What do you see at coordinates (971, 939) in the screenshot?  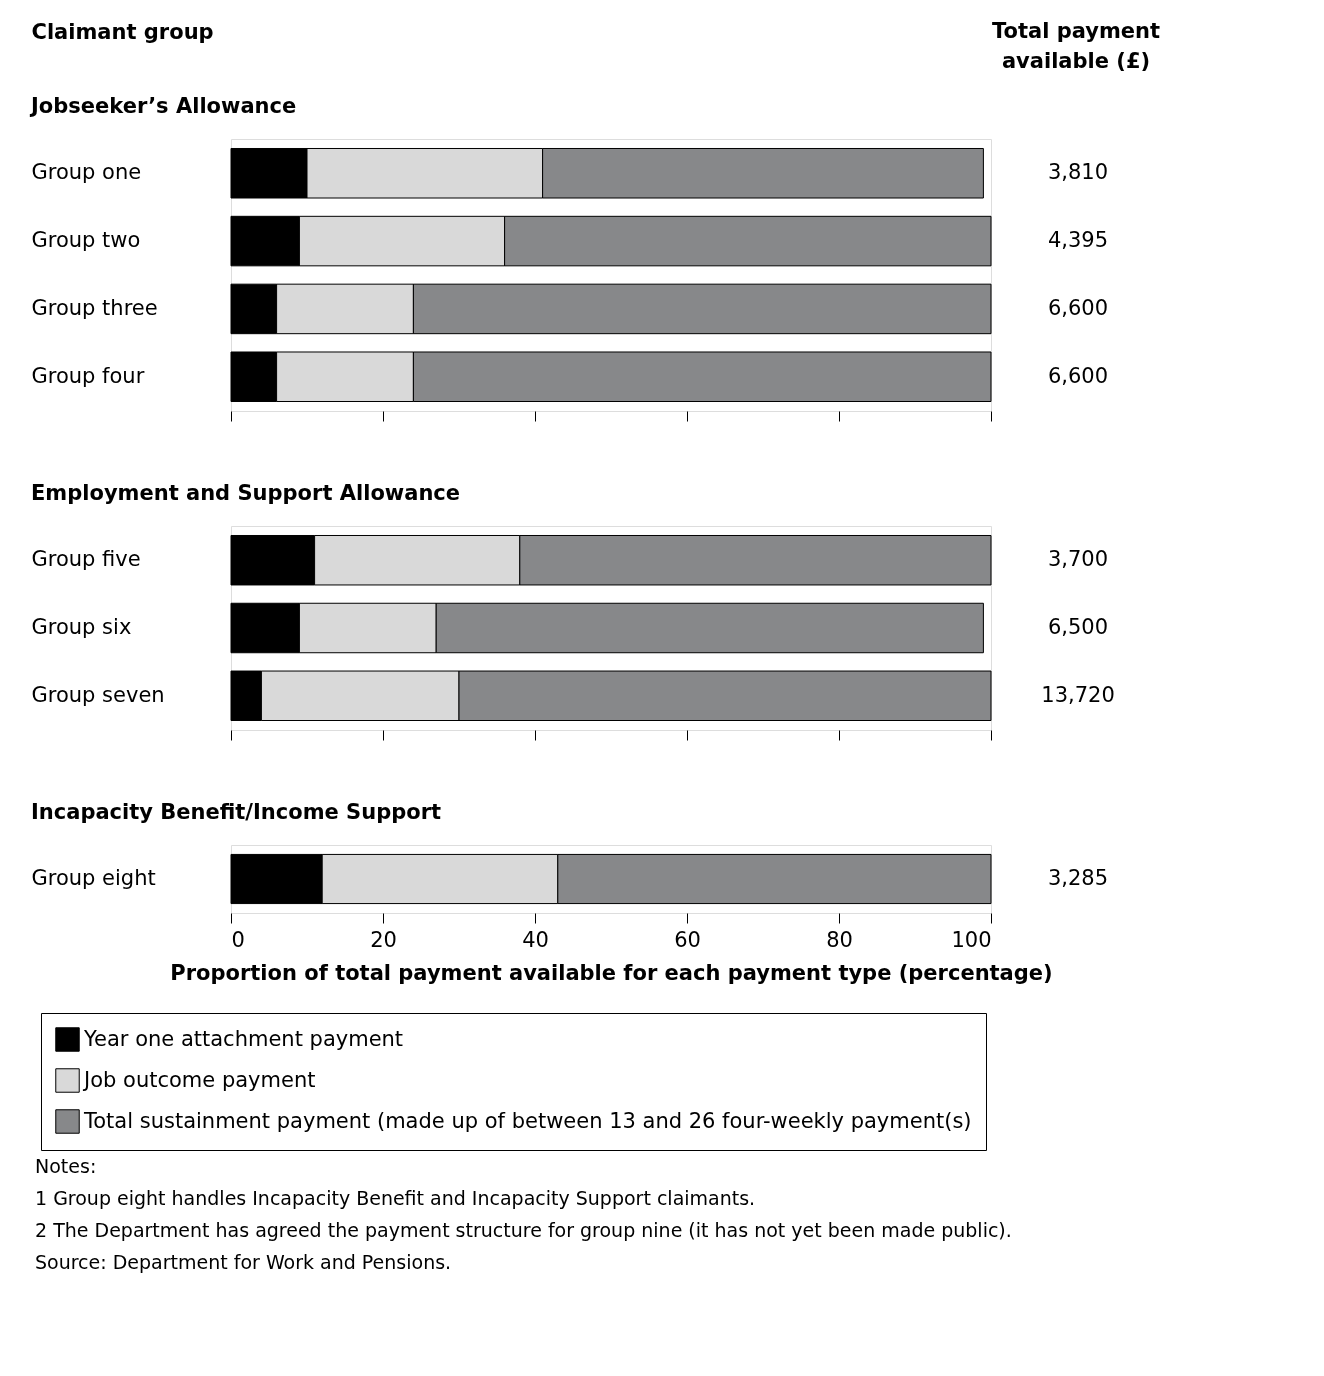 I see `x-tick-label: 100` at bounding box center [971, 939].